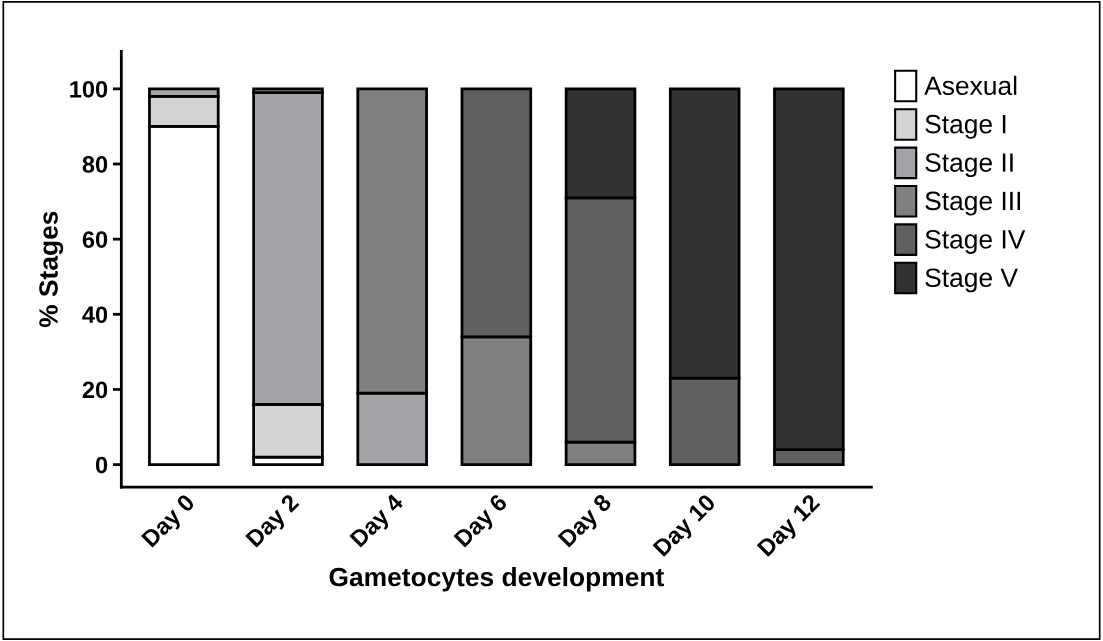 This screenshot has width=1103, height=641. I want to click on legend-label: Stage I, so click(965, 126).